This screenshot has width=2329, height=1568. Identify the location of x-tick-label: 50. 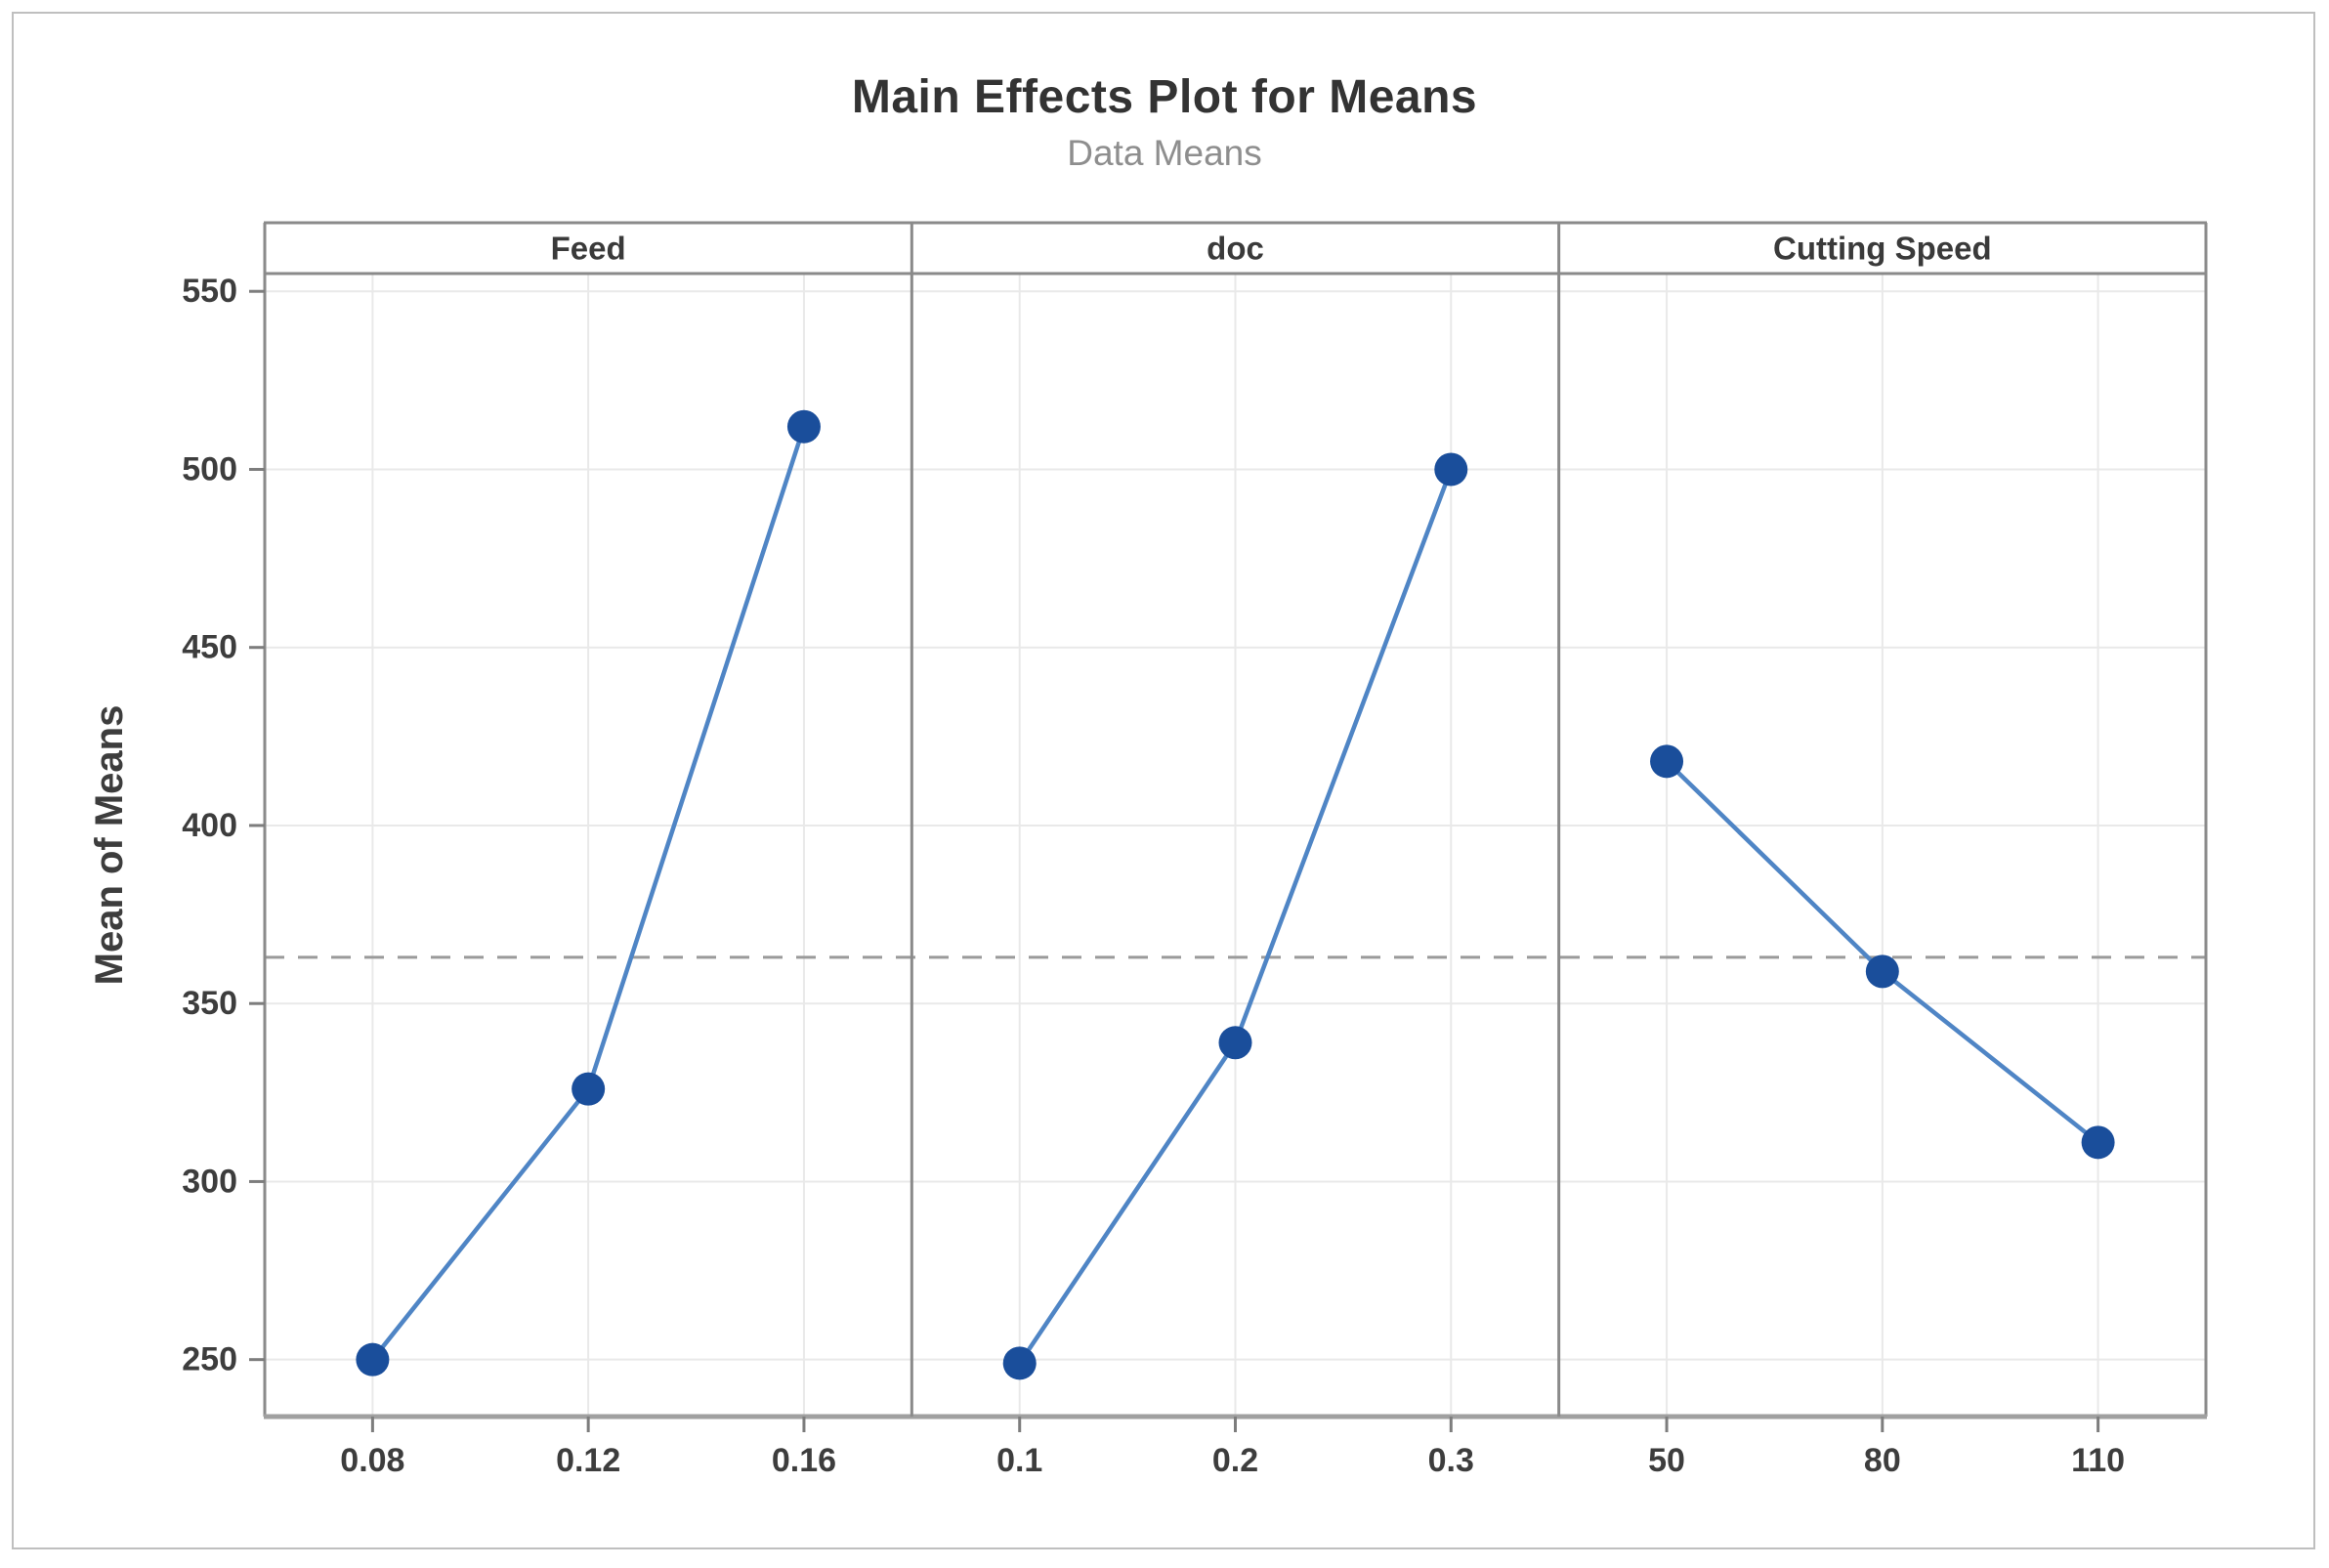
(1667, 1460).